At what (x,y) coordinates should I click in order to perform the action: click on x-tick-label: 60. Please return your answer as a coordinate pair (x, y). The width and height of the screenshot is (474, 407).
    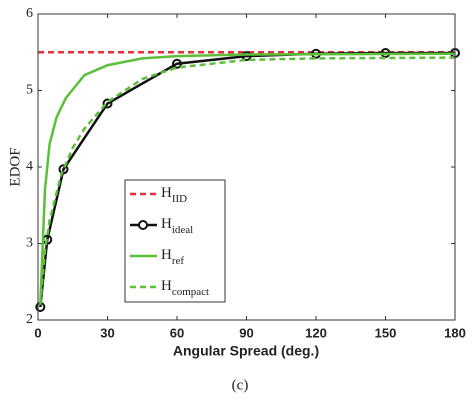
    Looking at the image, I should click on (177, 332).